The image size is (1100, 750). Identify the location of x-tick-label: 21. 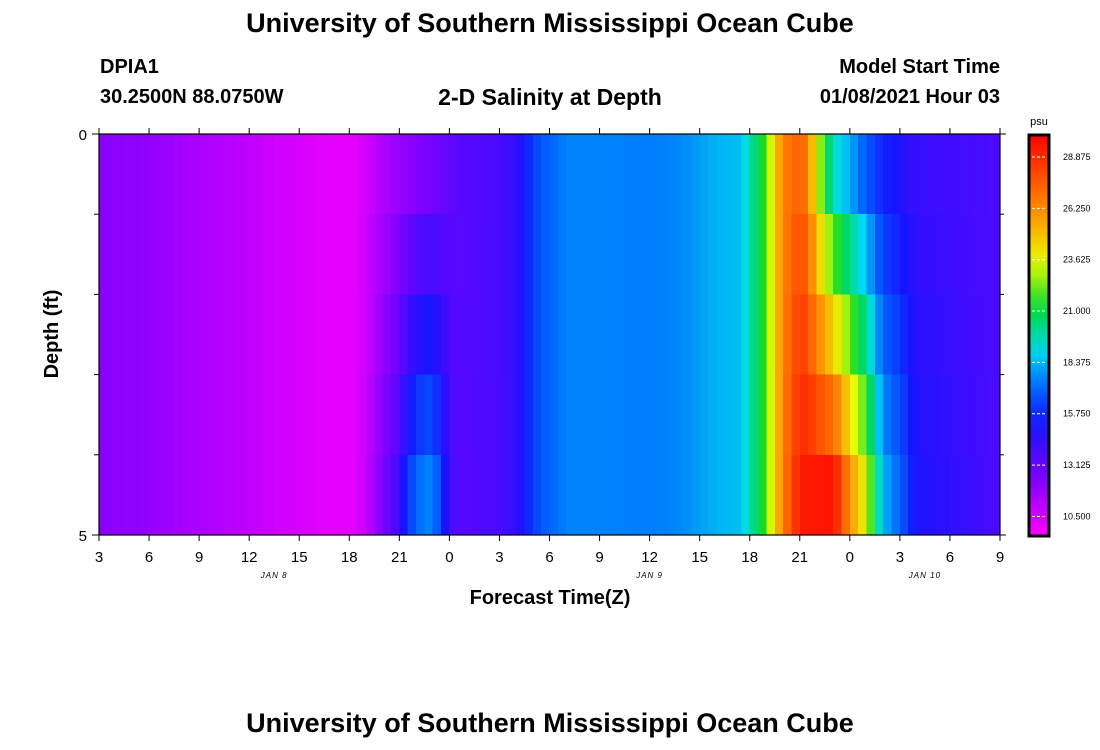
(399, 557).